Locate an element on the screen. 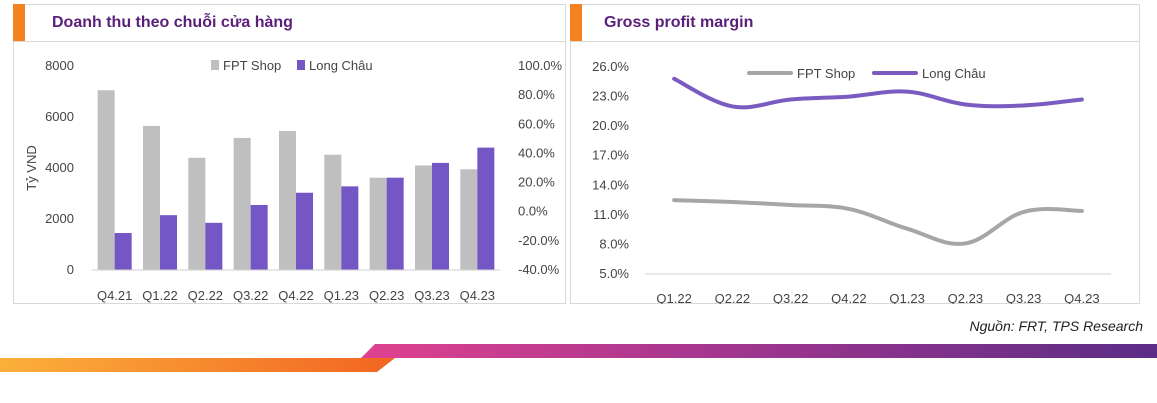  y2-tick-label: 20.0% is located at coordinates (536, 182).